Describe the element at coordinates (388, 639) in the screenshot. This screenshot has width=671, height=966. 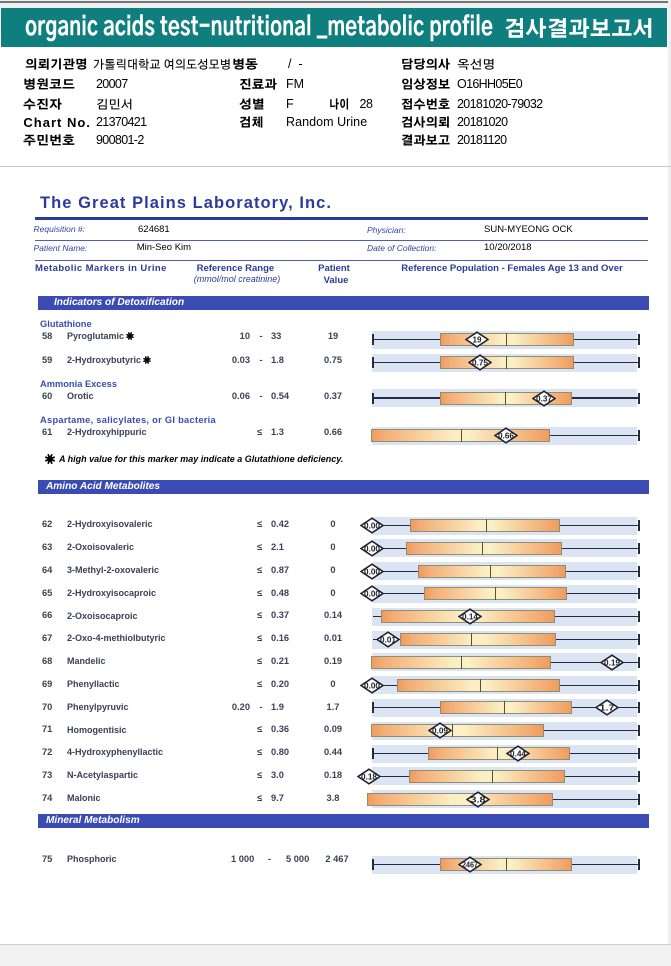
I see `svg-text: 0.01` at that location.